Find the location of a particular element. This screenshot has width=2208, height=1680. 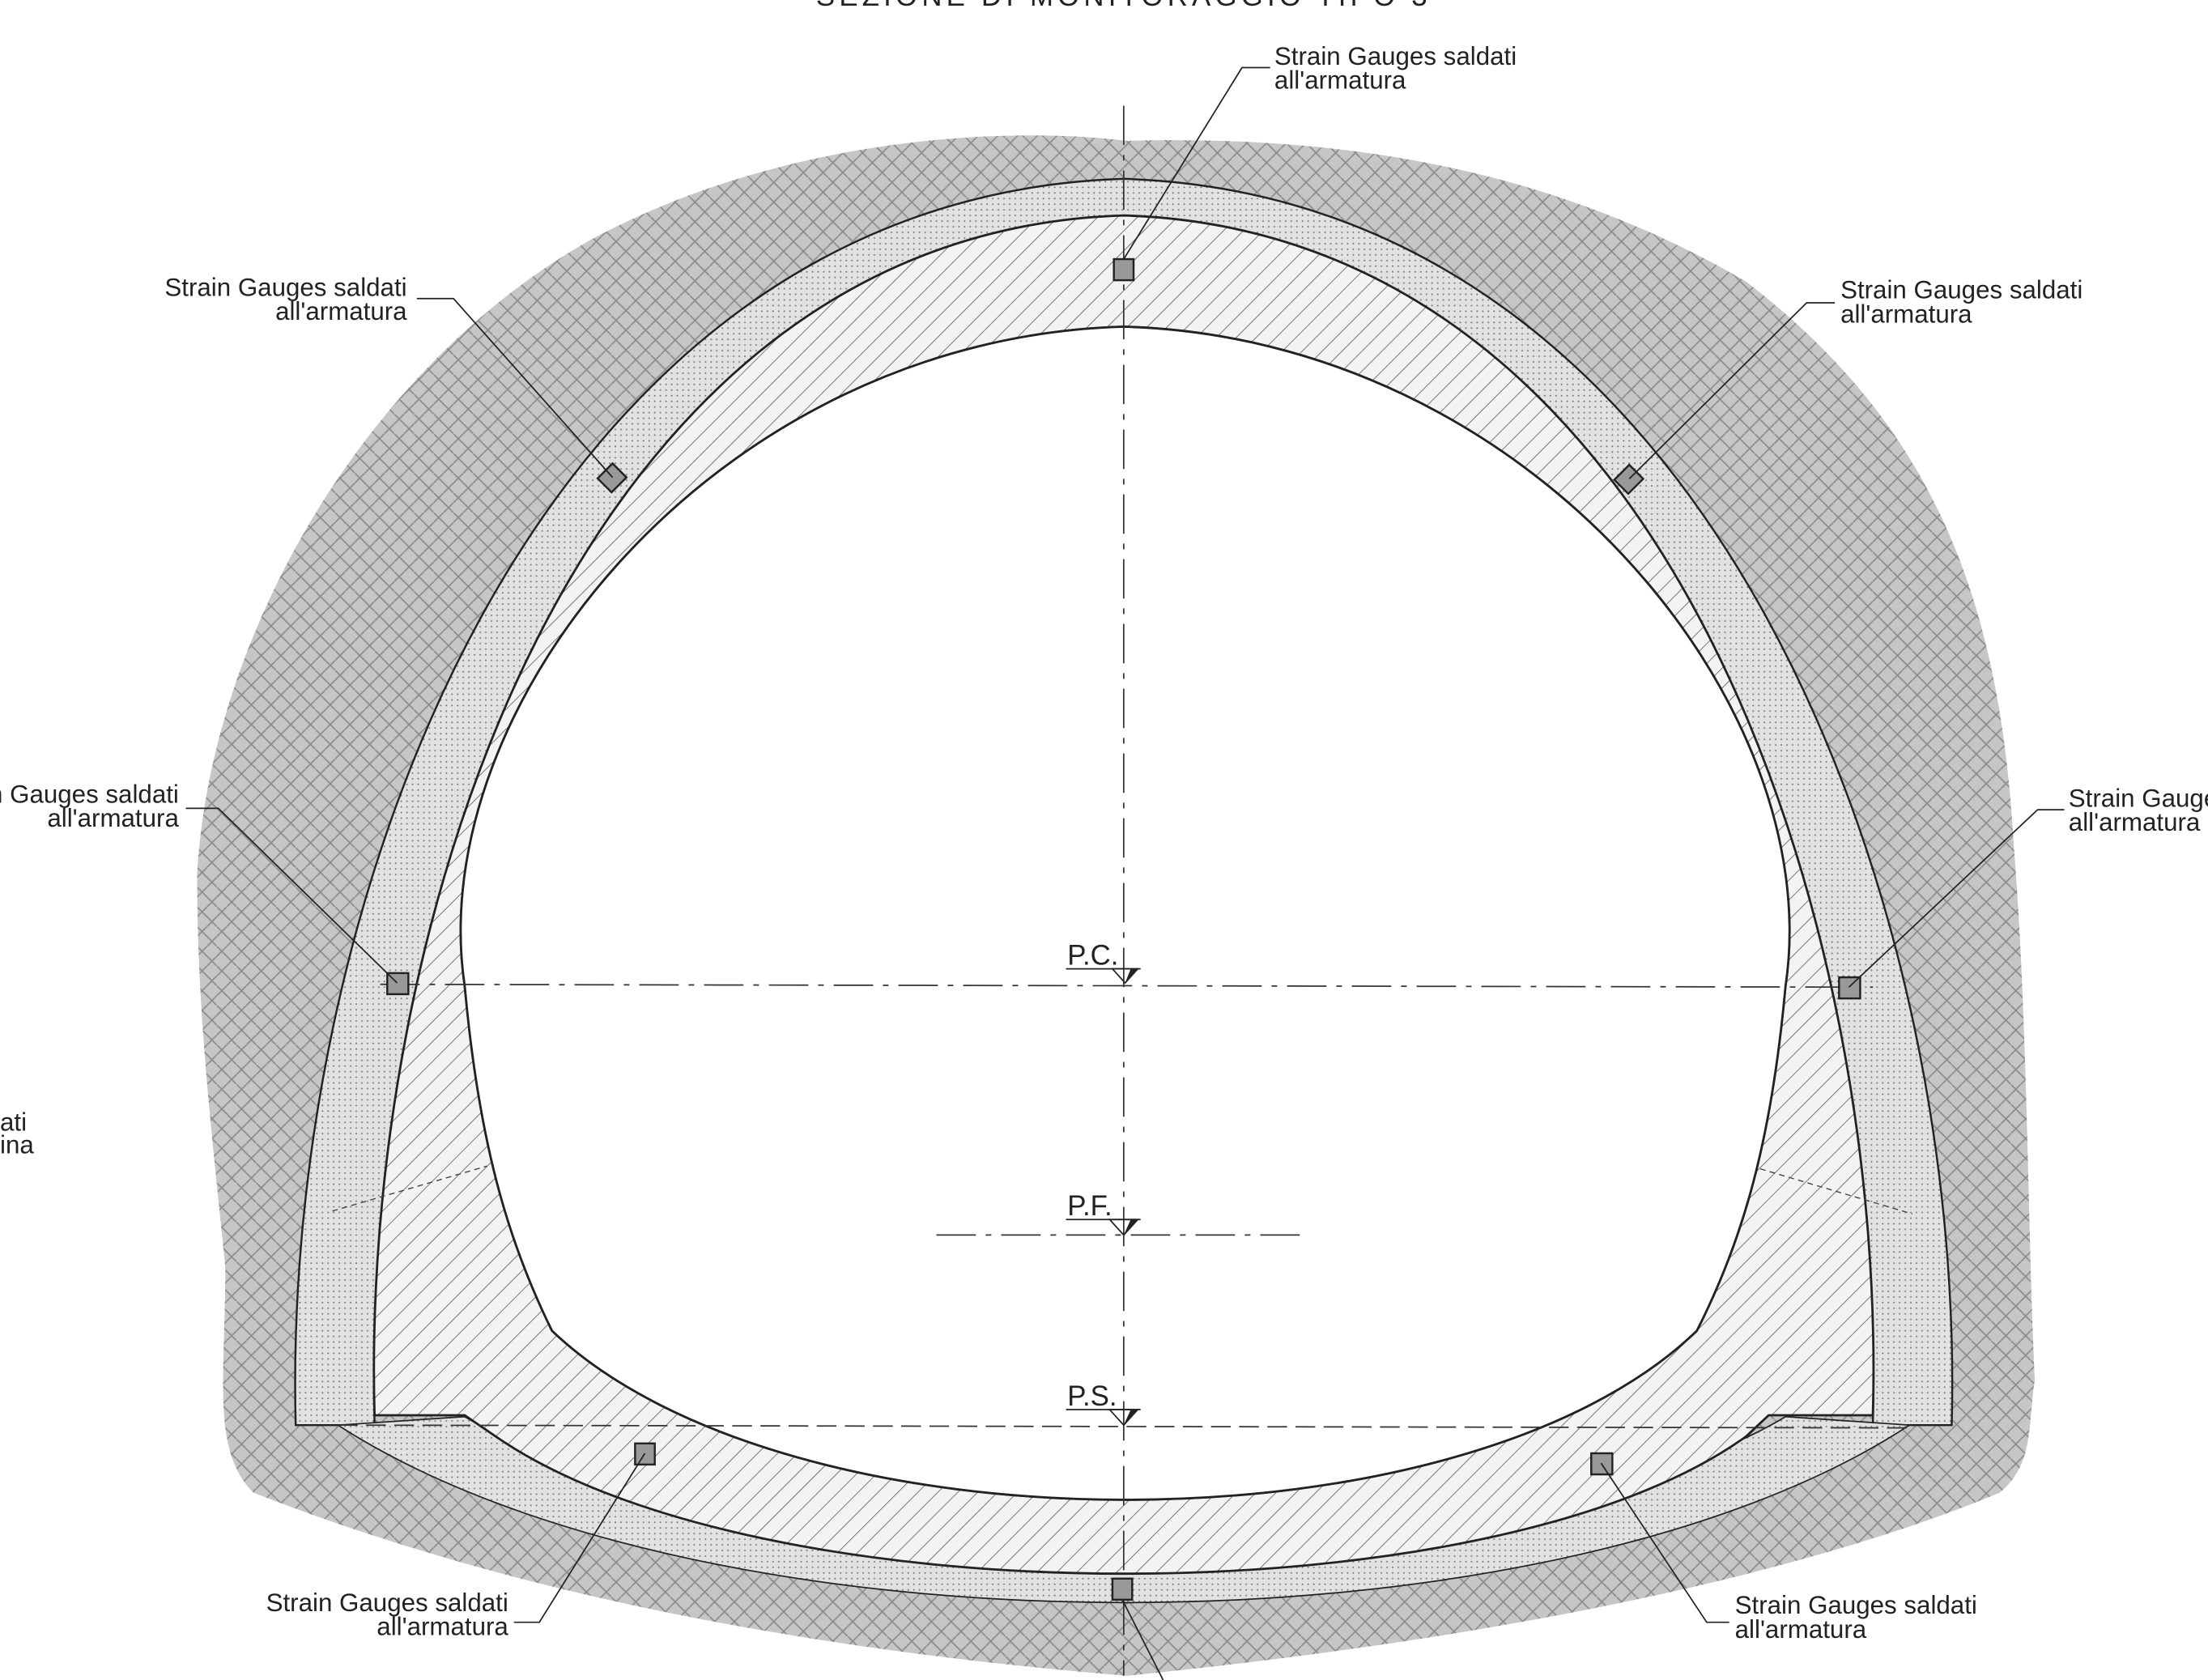

level-pf-label: P.F. is located at coordinates (1089, 1206).